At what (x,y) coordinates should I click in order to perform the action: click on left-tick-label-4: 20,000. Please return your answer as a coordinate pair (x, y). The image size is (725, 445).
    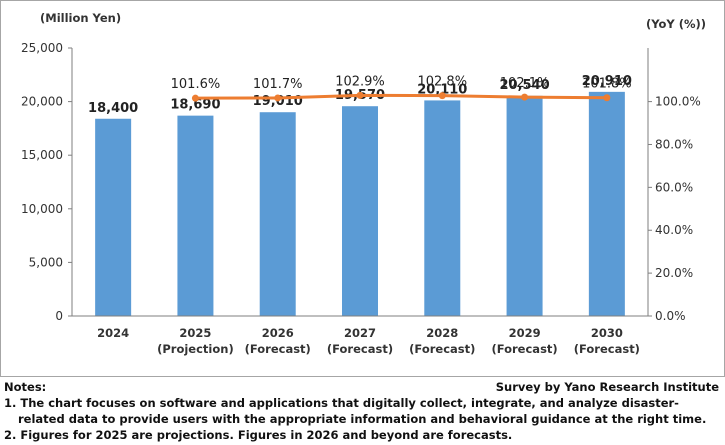
    Looking at the image, I should click on (42, 102).